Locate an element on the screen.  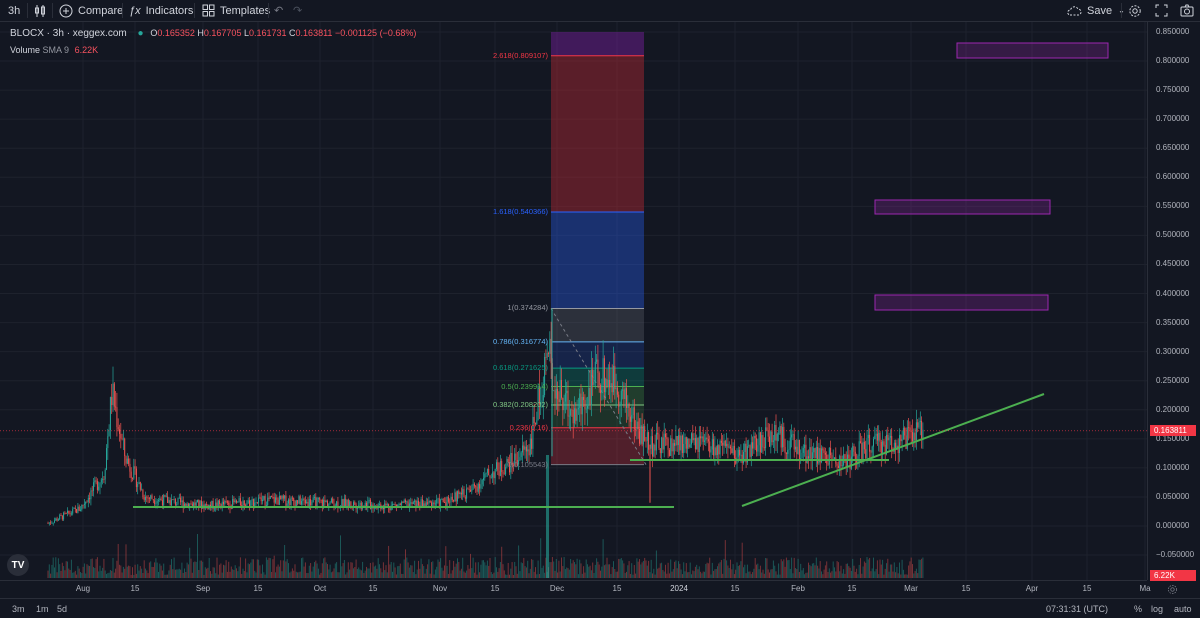
percent-toggle: % is located at coordinates (1138, 609).